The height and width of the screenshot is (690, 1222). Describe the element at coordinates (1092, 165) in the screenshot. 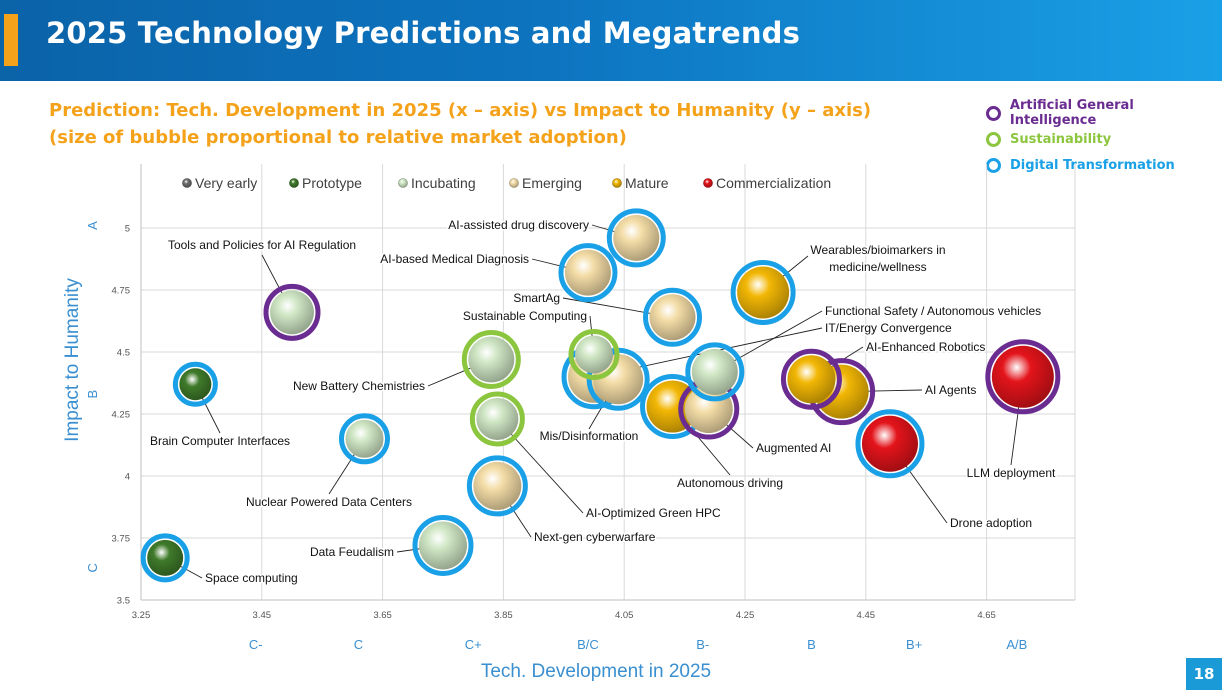

I see `megatrend-label: Digital Transformation` at that location.